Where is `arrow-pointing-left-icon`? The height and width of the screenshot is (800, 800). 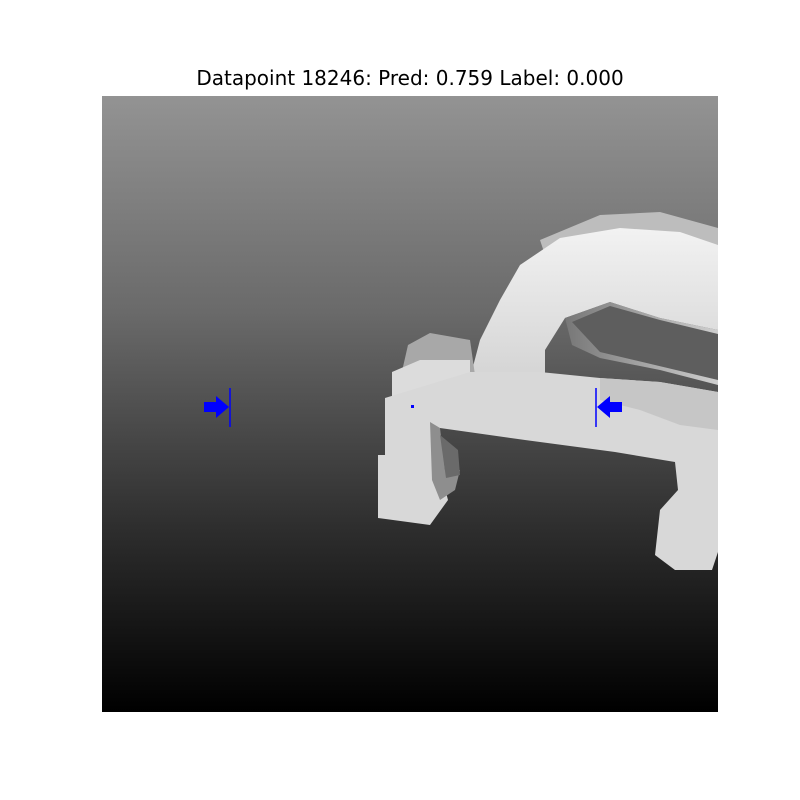
arrow-pointing-left-icon is located at coordinates (608, 407).